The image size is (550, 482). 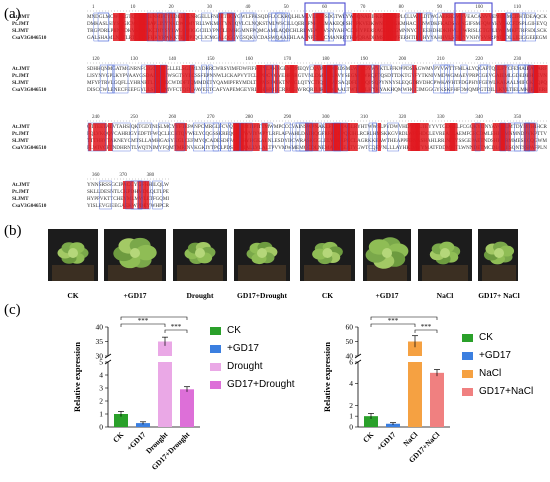 What do you see at coordinates (20, 141) in the screenshot?
I see `sequence-name: Sl.JMT` at bounding box center [20, 141].